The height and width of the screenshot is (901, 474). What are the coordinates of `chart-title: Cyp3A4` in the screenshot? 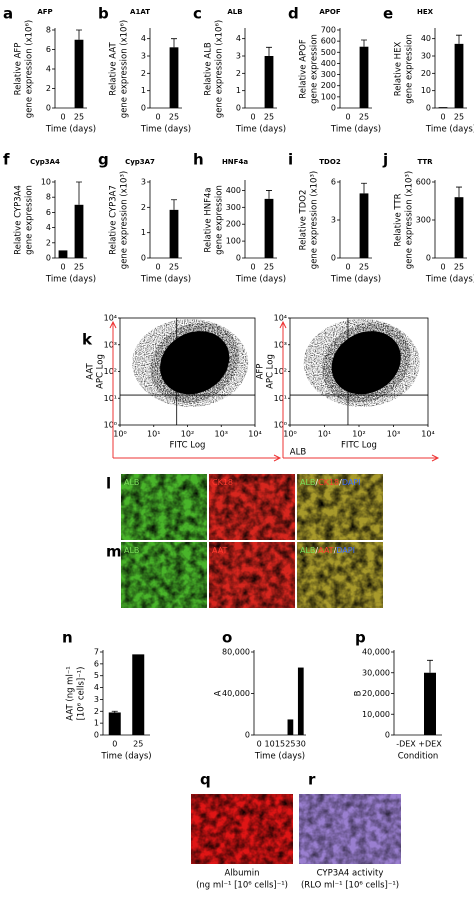 It's located at (45, 162).